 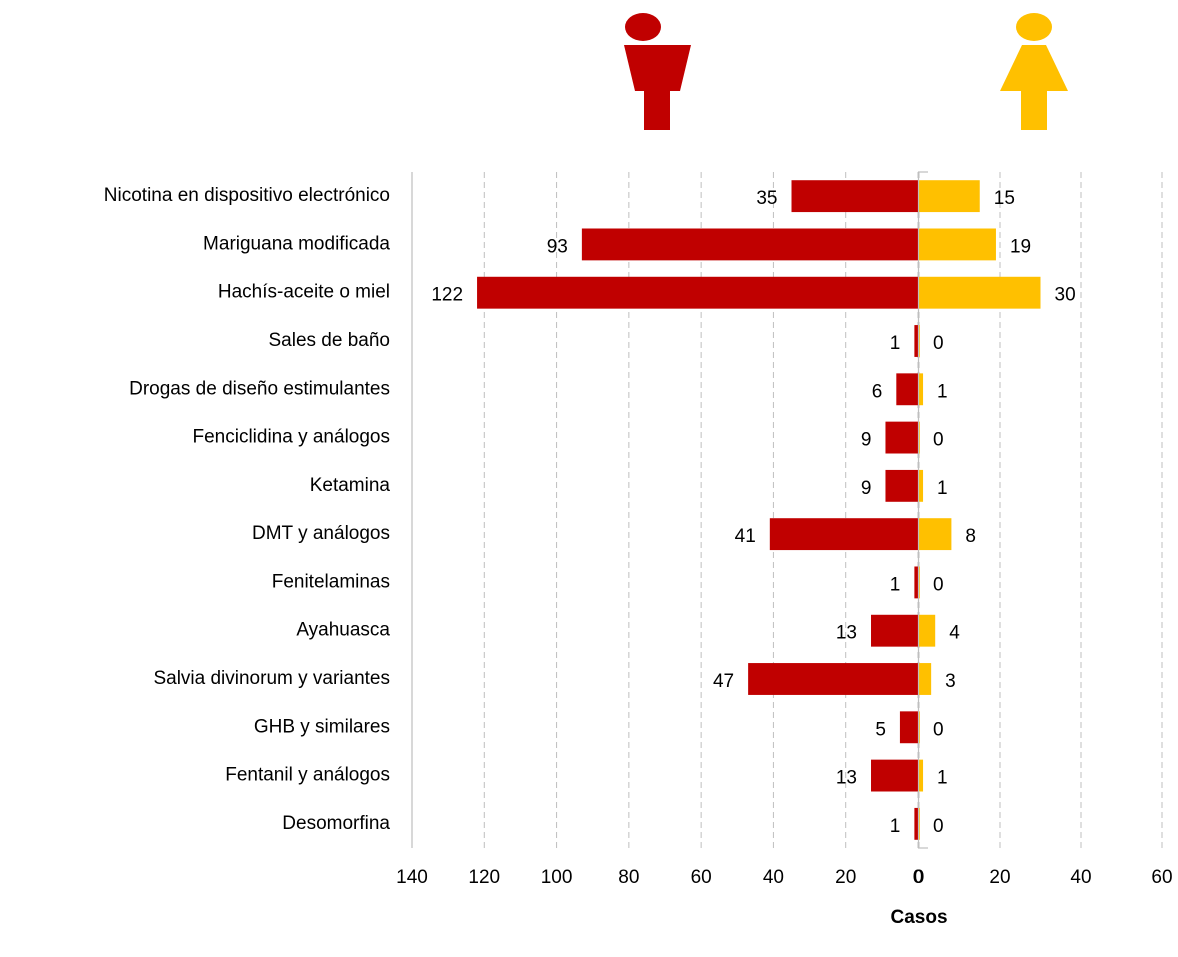 What do you see at coordinates (950, 681) in the screenshot?
I see `value-label: 3` at bounding box center [950, 681].